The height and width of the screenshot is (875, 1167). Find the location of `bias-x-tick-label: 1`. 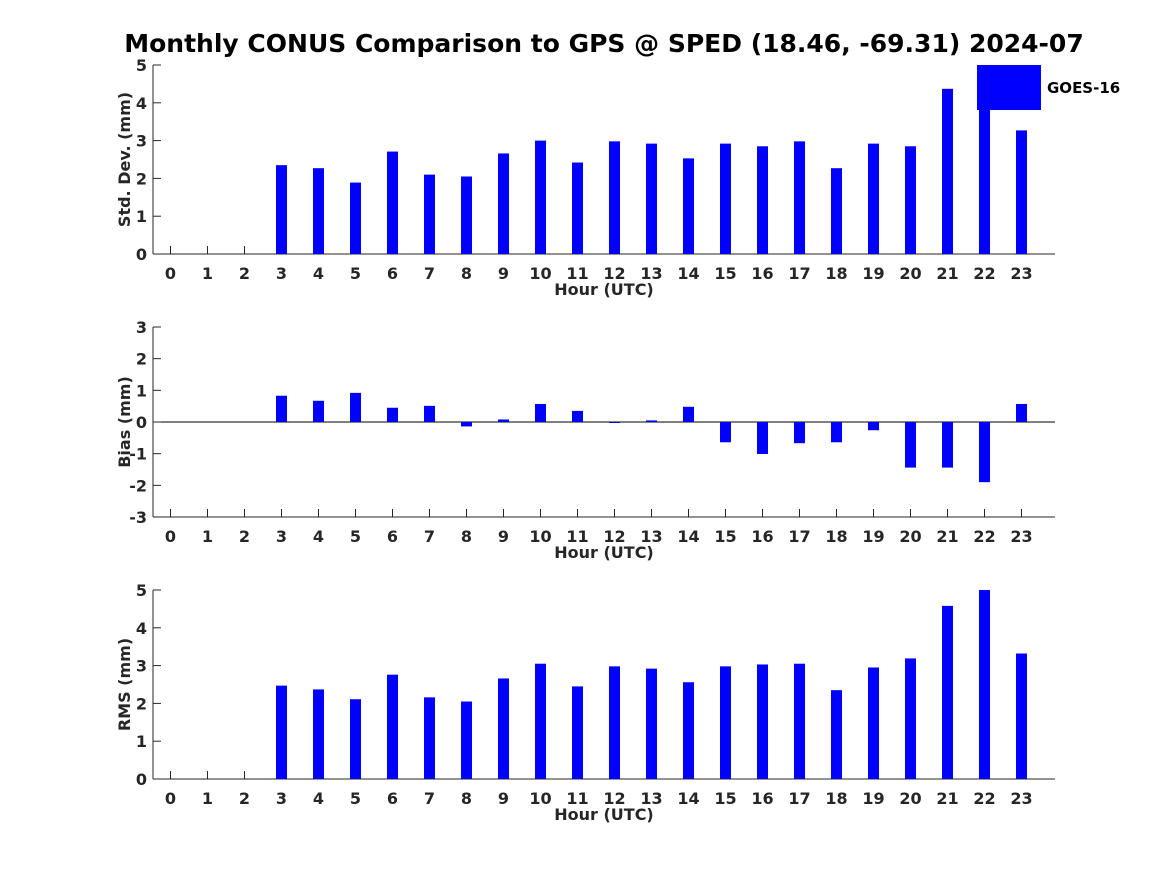

bias-x-tick-label: 1 is located at coordinates (207, 536).